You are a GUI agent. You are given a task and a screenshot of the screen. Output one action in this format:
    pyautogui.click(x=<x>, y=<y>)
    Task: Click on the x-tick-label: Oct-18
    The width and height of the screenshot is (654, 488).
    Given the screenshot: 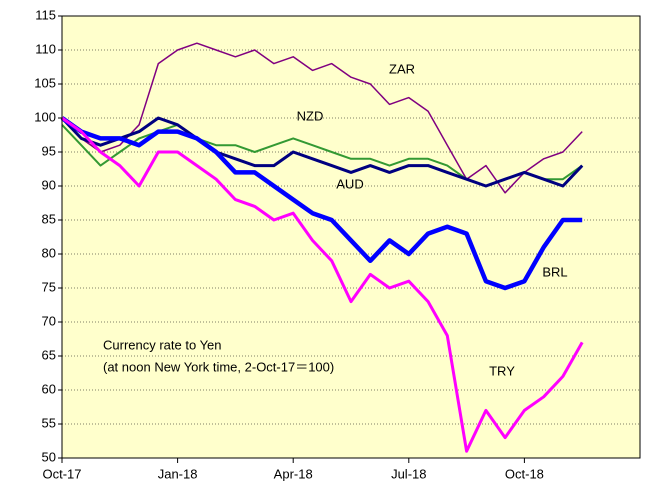 What is the action you would take?
    pyautogui.click(x=524, y=473)
    